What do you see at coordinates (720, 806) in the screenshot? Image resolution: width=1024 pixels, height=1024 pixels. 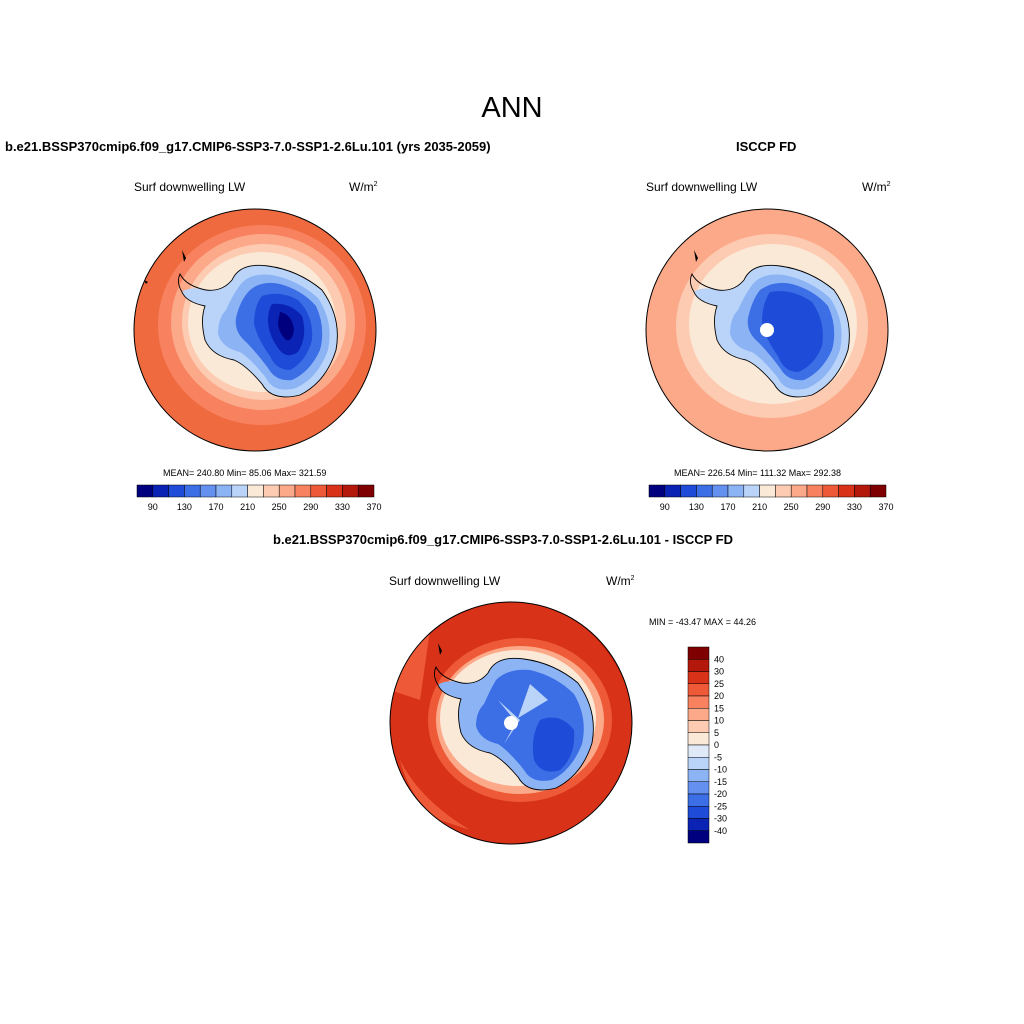 I see `colorbar-difference-tick-label: -25` at bounding box center [720, 806].